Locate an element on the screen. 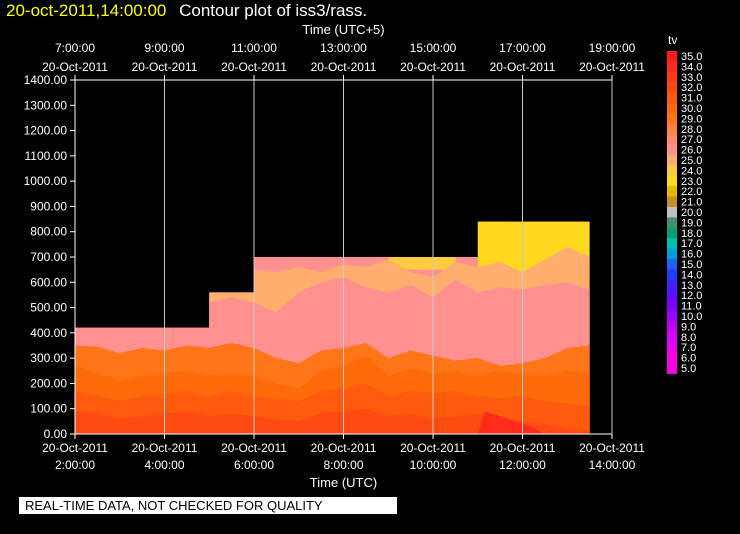 Image resolution: width=740 pixels, height=534 pixels. colorbar-label: 7.0 is located at coordinates (688, 348).